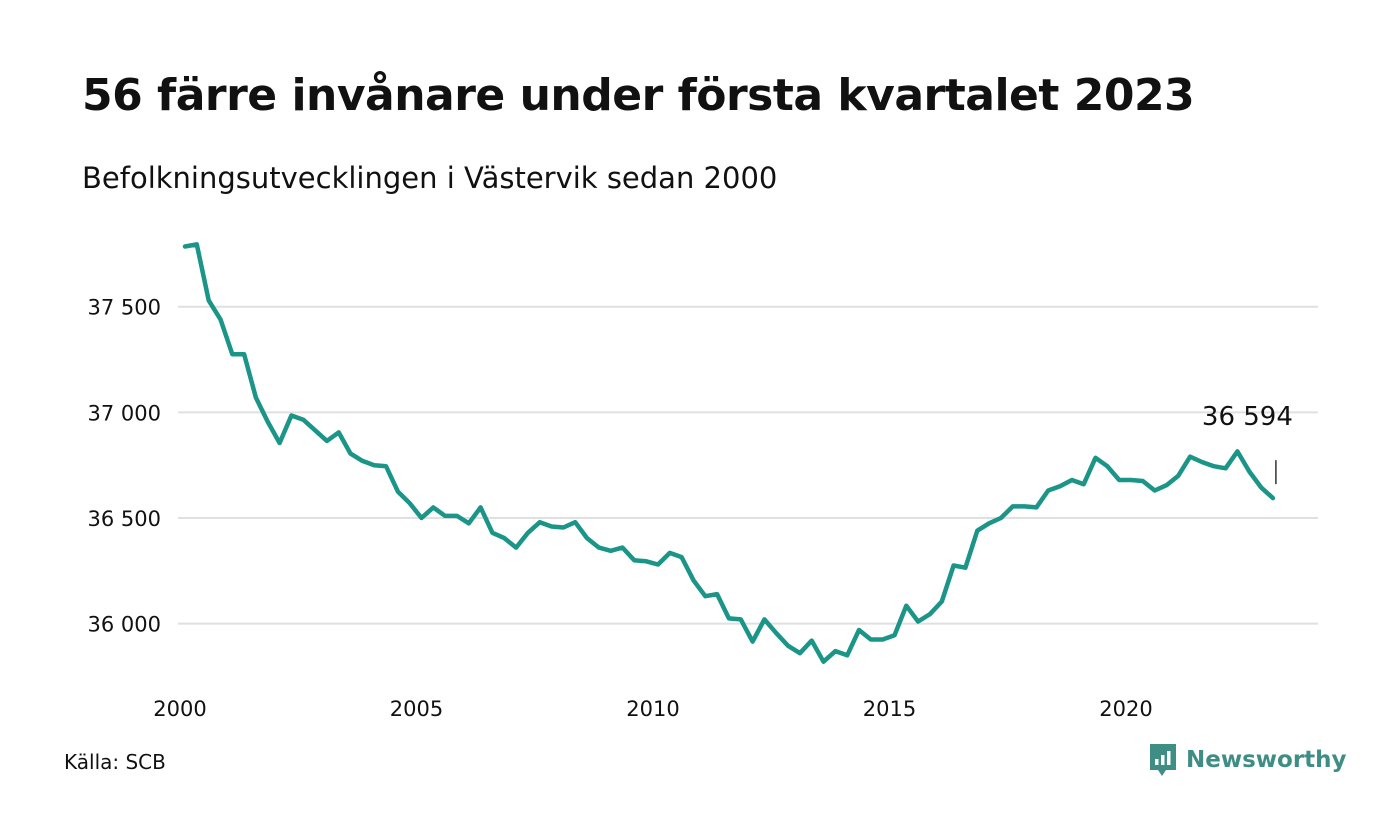  Describe the element at coordinates (124, 308) in the screenshot. I see `y-tick-label: 37 500` at that location.